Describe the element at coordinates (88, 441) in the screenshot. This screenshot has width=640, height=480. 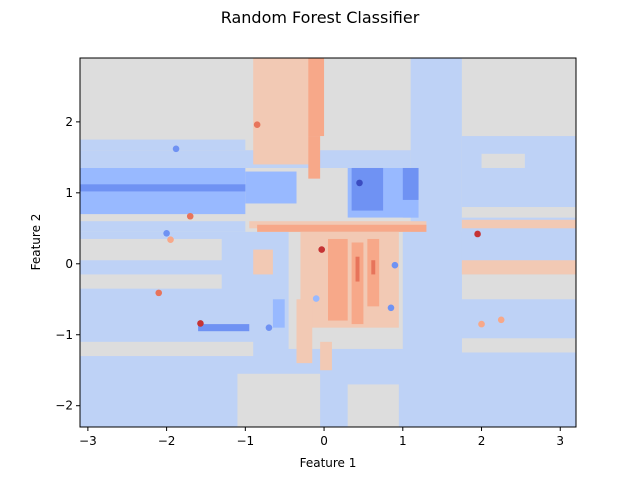
I see `x-tick-label: −3` at that location.